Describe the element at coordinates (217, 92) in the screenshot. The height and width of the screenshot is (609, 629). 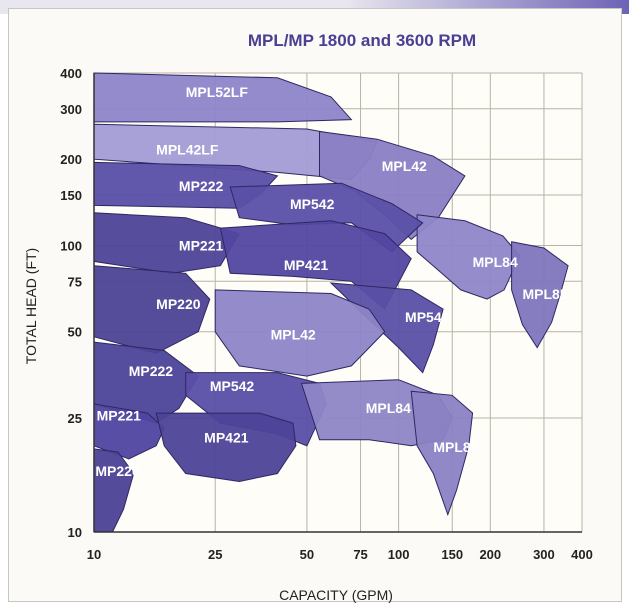
I see `curve-label-mpl52lf: MPL52LF` at that location.